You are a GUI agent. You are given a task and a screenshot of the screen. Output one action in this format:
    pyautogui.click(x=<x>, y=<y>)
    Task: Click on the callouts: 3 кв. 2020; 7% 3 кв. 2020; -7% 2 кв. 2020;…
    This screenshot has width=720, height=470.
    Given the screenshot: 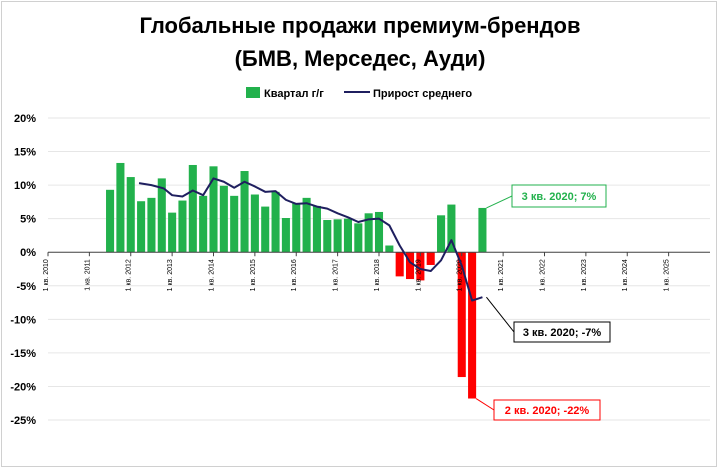 What is the action you would take?
    pyautogui.click(x=543, y=302)
    